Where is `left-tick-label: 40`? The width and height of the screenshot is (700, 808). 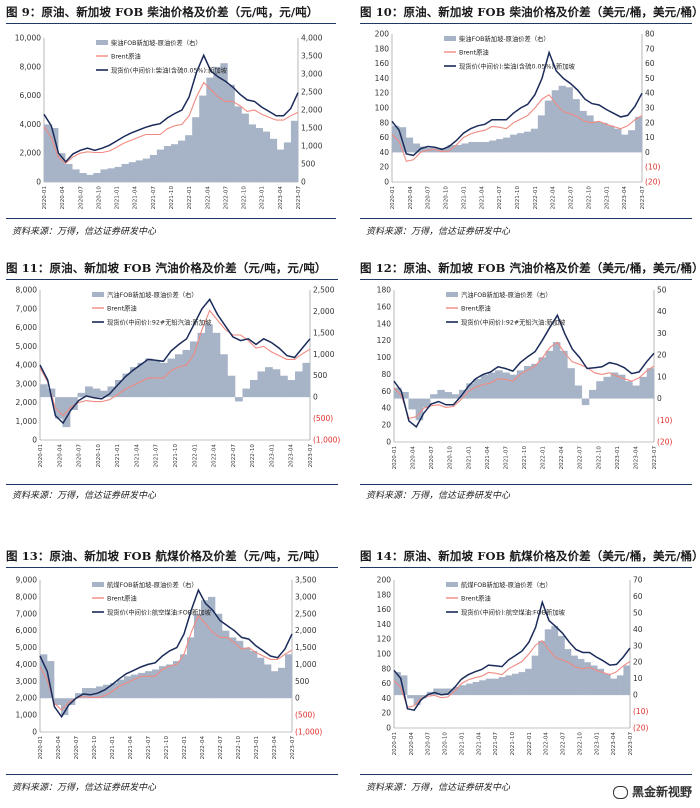
left-tick-label: 40 is located at coordinates (386, 698).